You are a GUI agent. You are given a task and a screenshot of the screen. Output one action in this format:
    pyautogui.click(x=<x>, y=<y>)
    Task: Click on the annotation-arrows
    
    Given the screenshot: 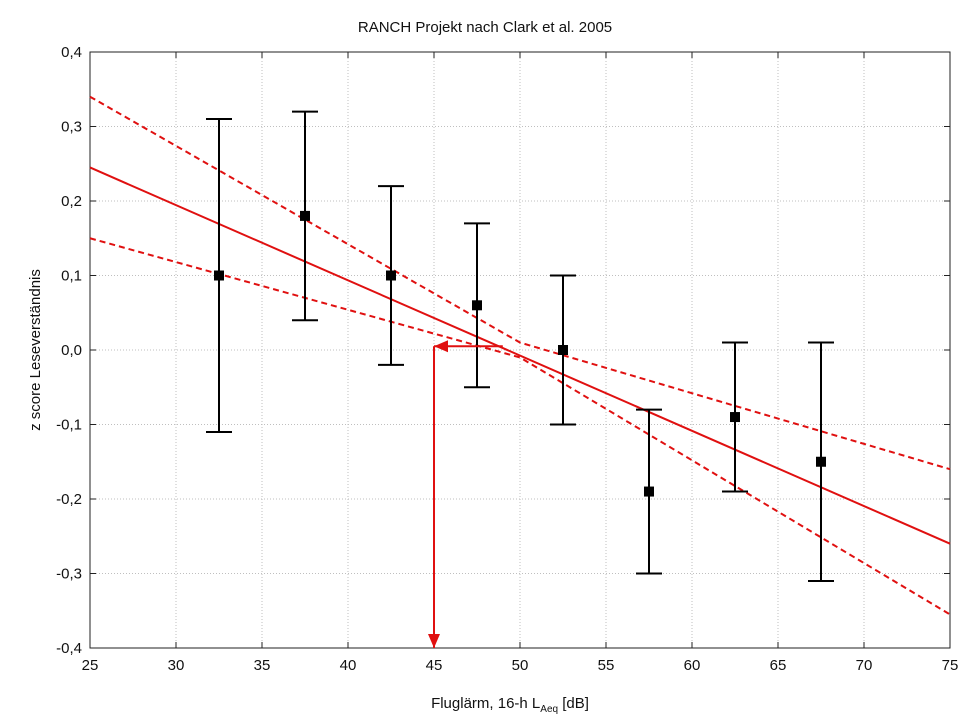 What is the action you would take?
    pyautogui.click(x=465, y=494)
    